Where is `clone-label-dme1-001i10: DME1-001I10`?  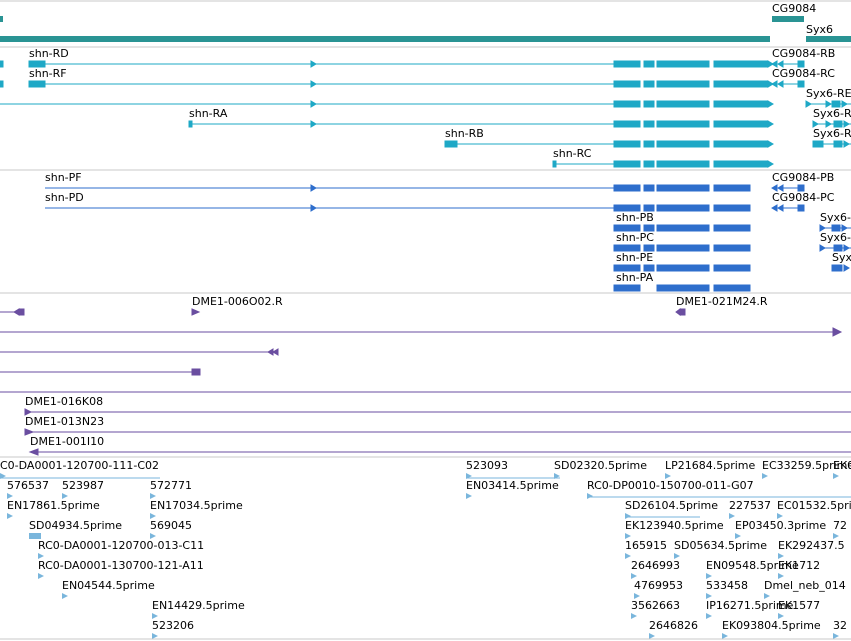
clone-label-dme1-001i10: DME1-001I10 is located at coordinates (67, 441).